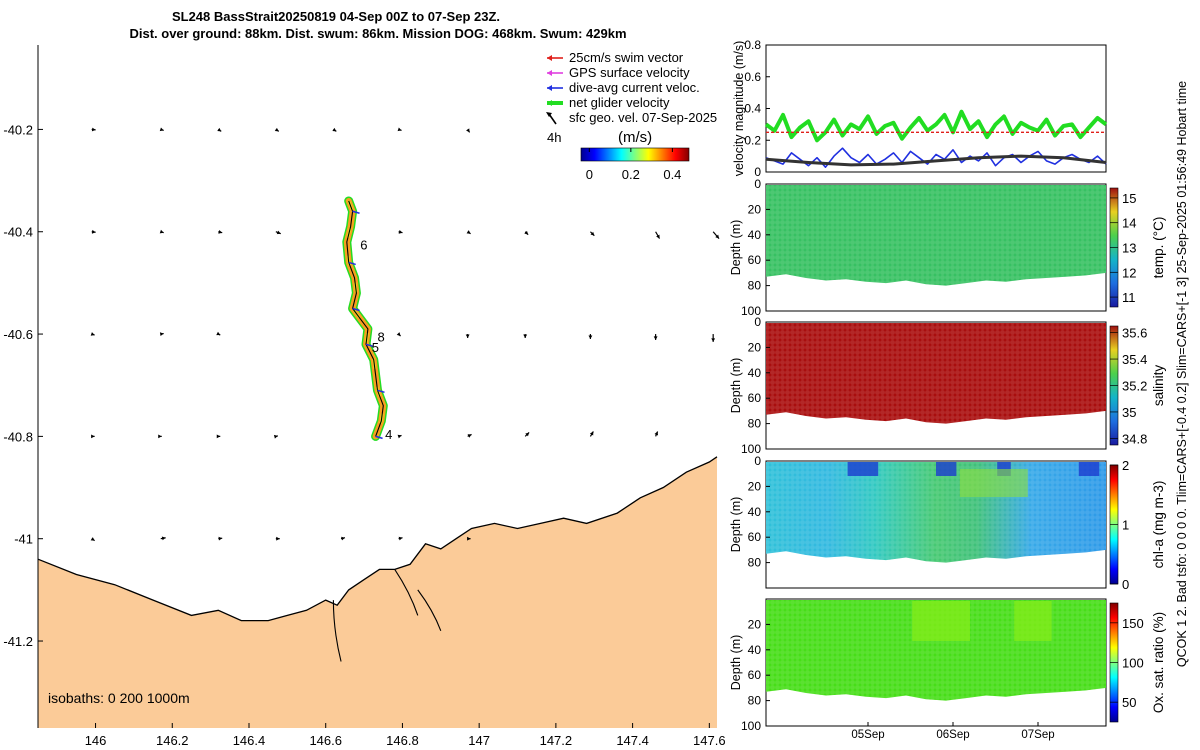  What do you see at coordinates (249, 740) in the screenshot?
I see `x-tick-label: 146.4` at bounding box center [249, 740].